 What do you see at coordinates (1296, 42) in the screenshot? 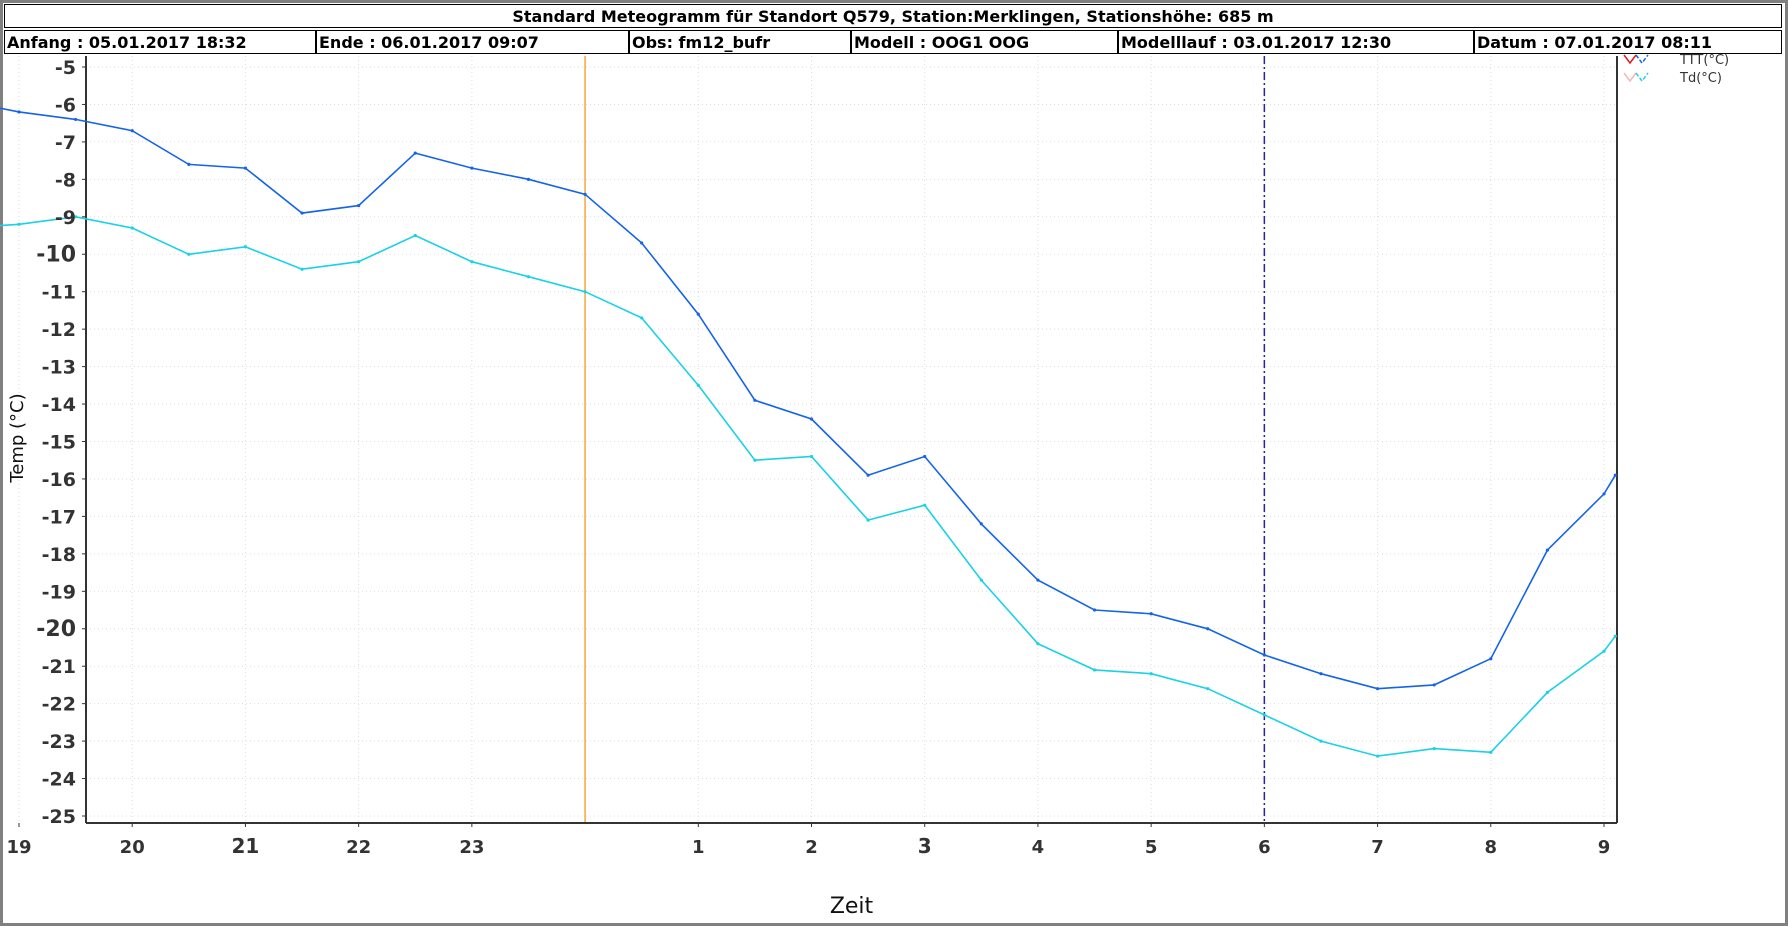
I see `info-model-run: Modelllauf : 03.01.2017 12:30` at bounding box center [1296, 42].